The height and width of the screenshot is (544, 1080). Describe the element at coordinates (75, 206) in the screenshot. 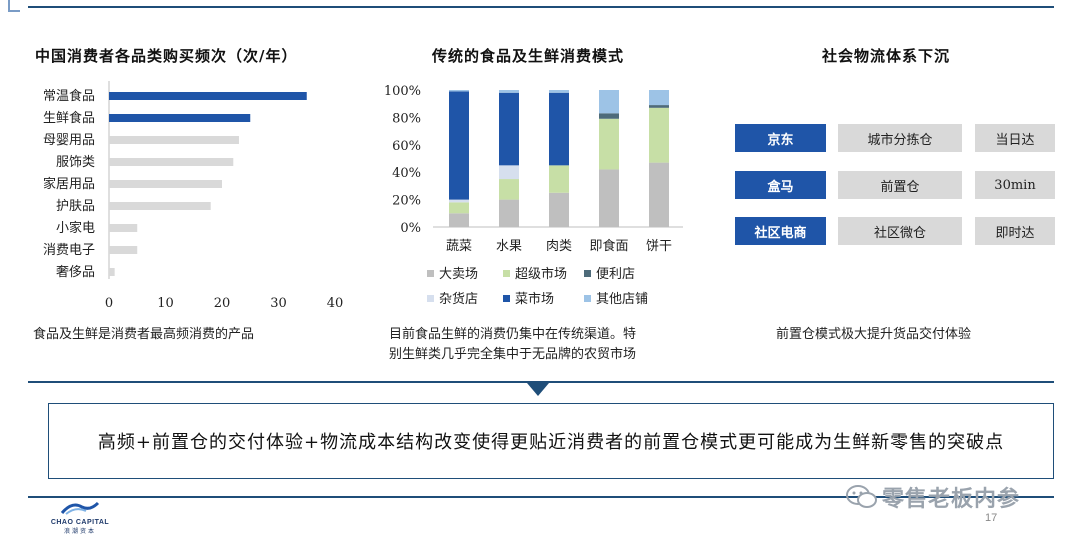

I see `category-label: 护肤品` at that location.